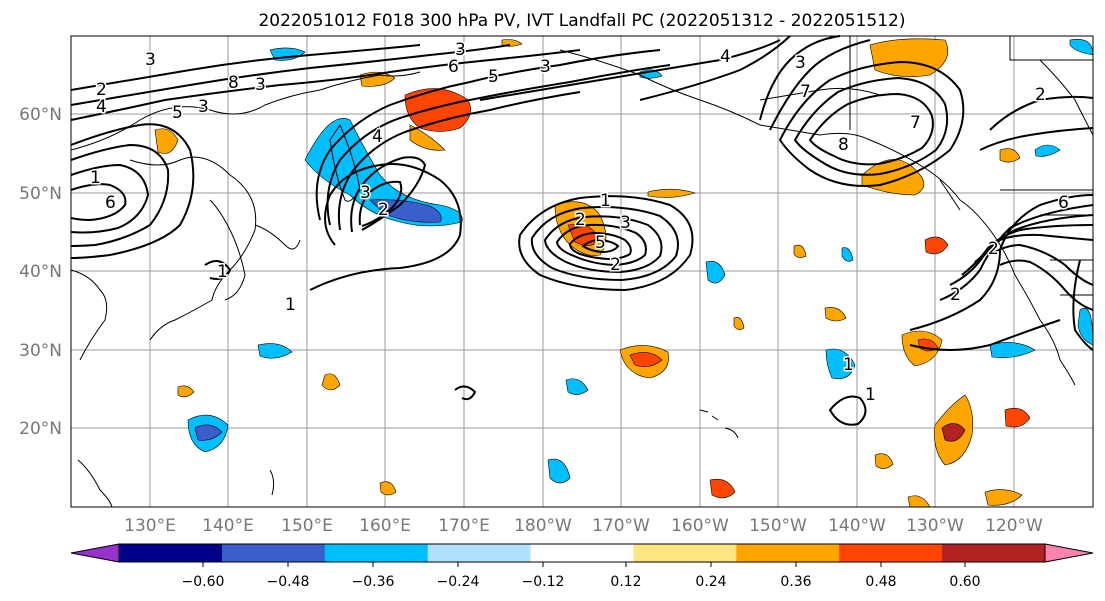  I want to click on lon-tick-label: 160°W, so click(700, 526).